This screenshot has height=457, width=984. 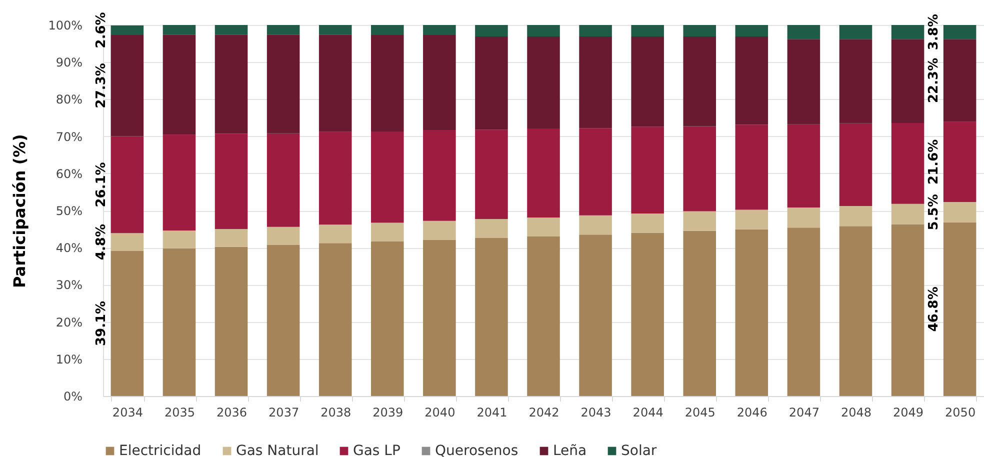 What do you see at coordinates (69, 63) in the screenshot?
I see `y-tick-label: 90%` at bounding box center [69, 63].